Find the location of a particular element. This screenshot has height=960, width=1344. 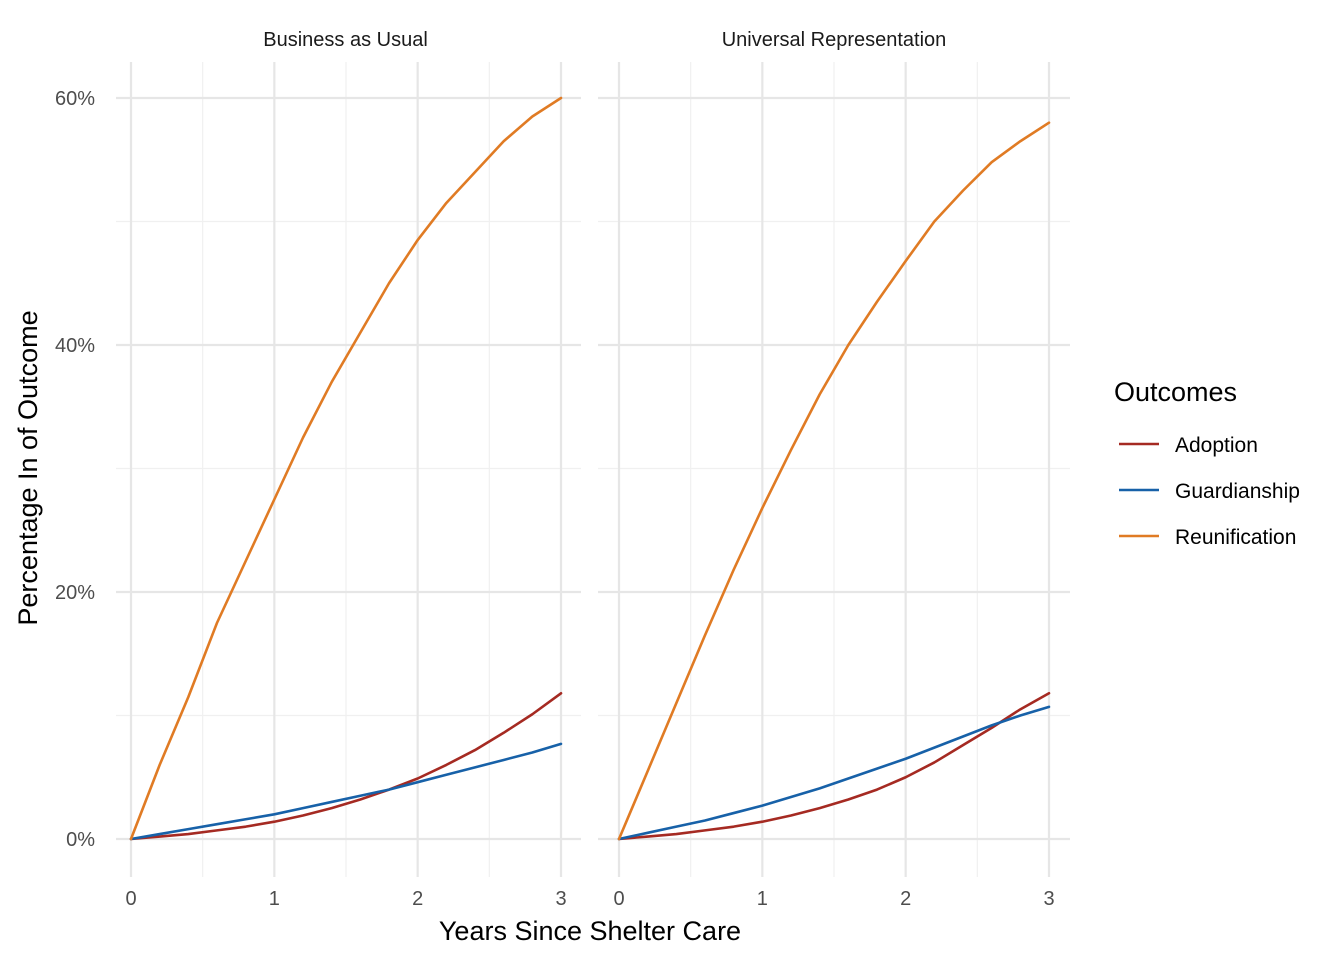

y-tick-60: 60% is located at coordinates (75, 99).